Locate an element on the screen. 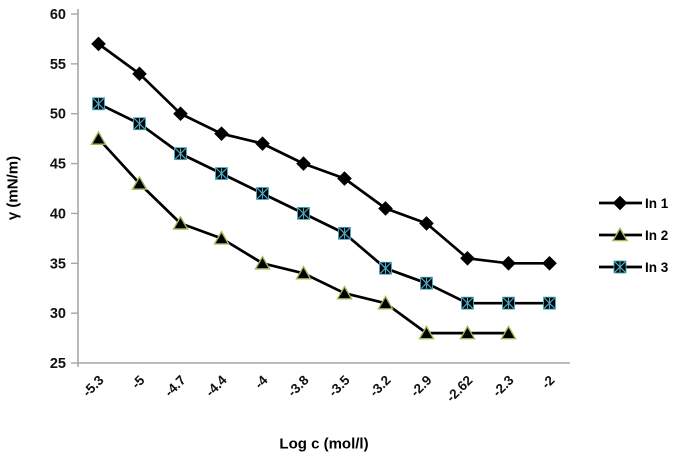 Image resolution: width=675 pixels, height=462 pixels. x-tick-label: -2 is located at coordinates (548, 382).